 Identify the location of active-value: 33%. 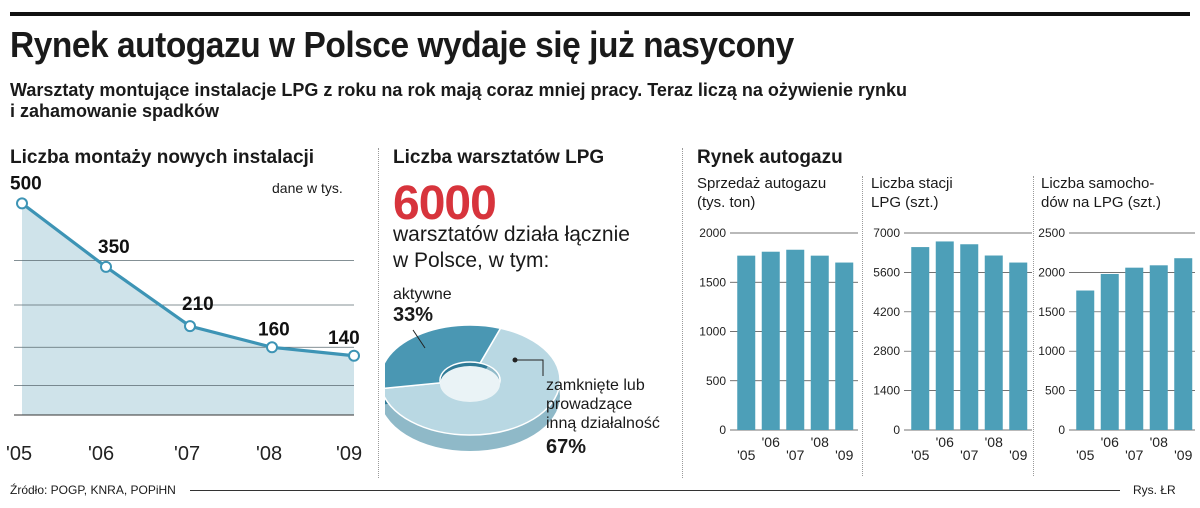
(413, 315).